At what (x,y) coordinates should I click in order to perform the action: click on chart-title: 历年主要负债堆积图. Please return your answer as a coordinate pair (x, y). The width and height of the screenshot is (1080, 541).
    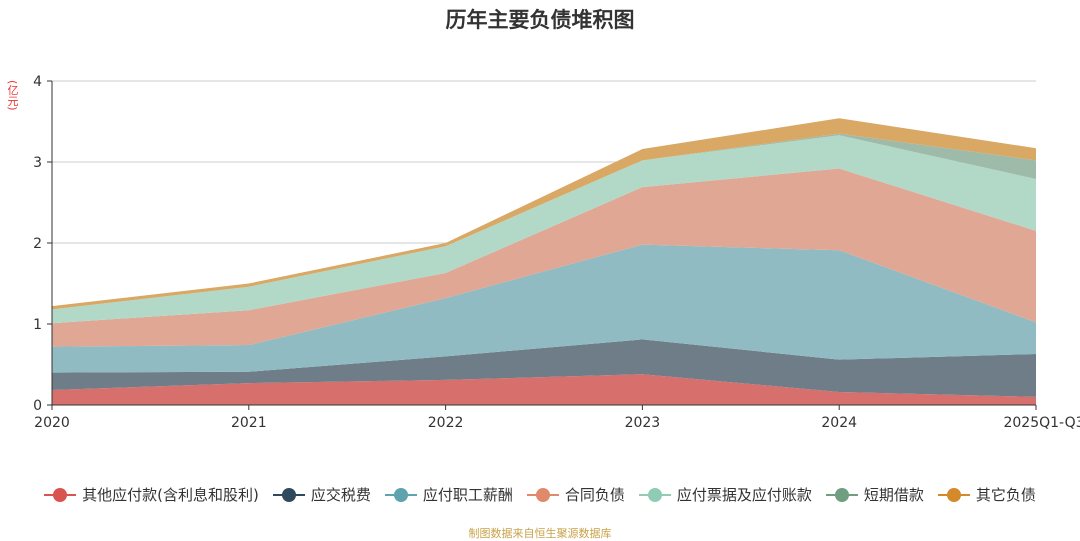
    Looking at the image, I should click on (540, 20).